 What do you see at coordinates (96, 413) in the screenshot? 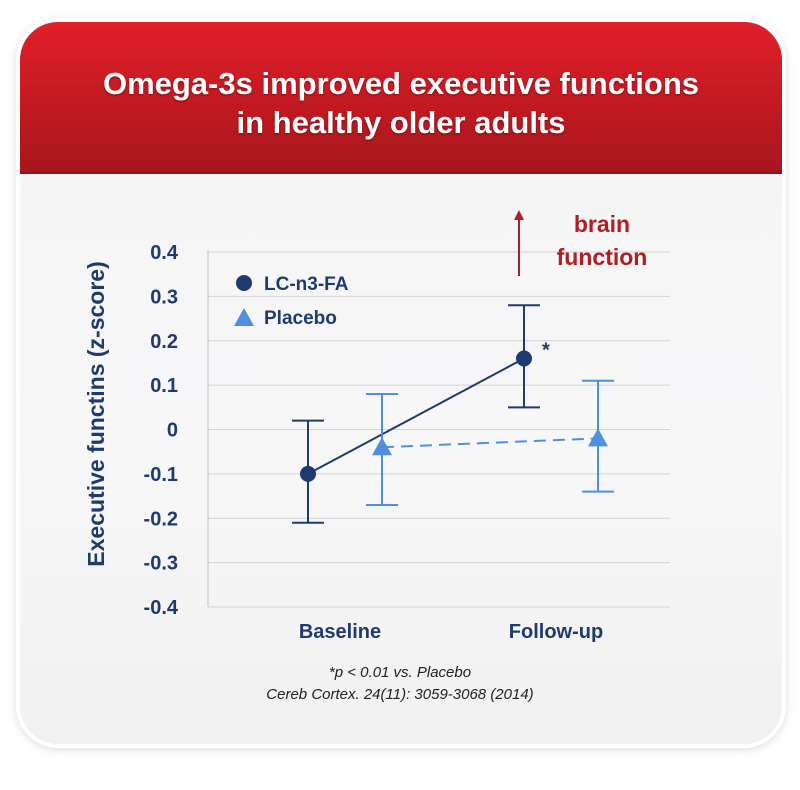
I see `y-axis-label: Executive functins (z-score)` at bounding box center [96, 413].